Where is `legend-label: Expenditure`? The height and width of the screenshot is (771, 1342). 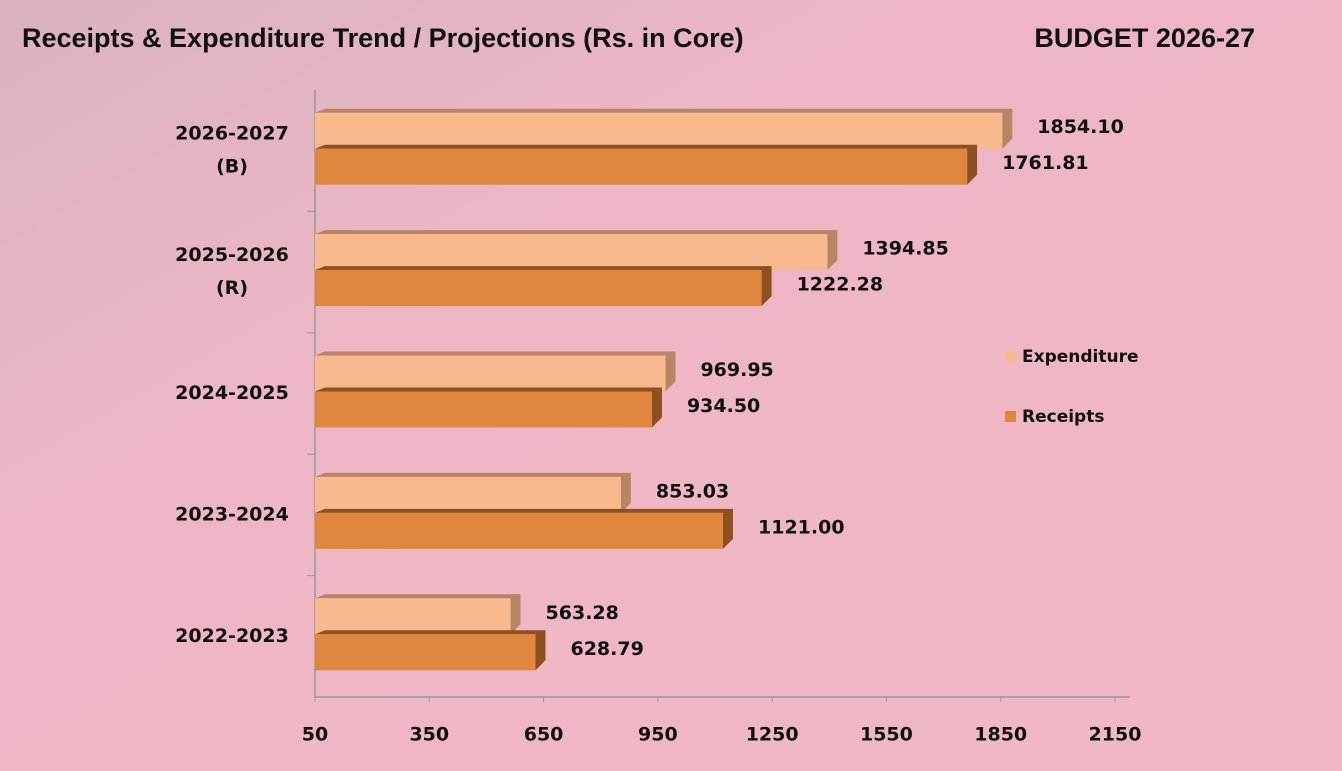
legend-label: Expenditure is located at coordinates (1080, 357).